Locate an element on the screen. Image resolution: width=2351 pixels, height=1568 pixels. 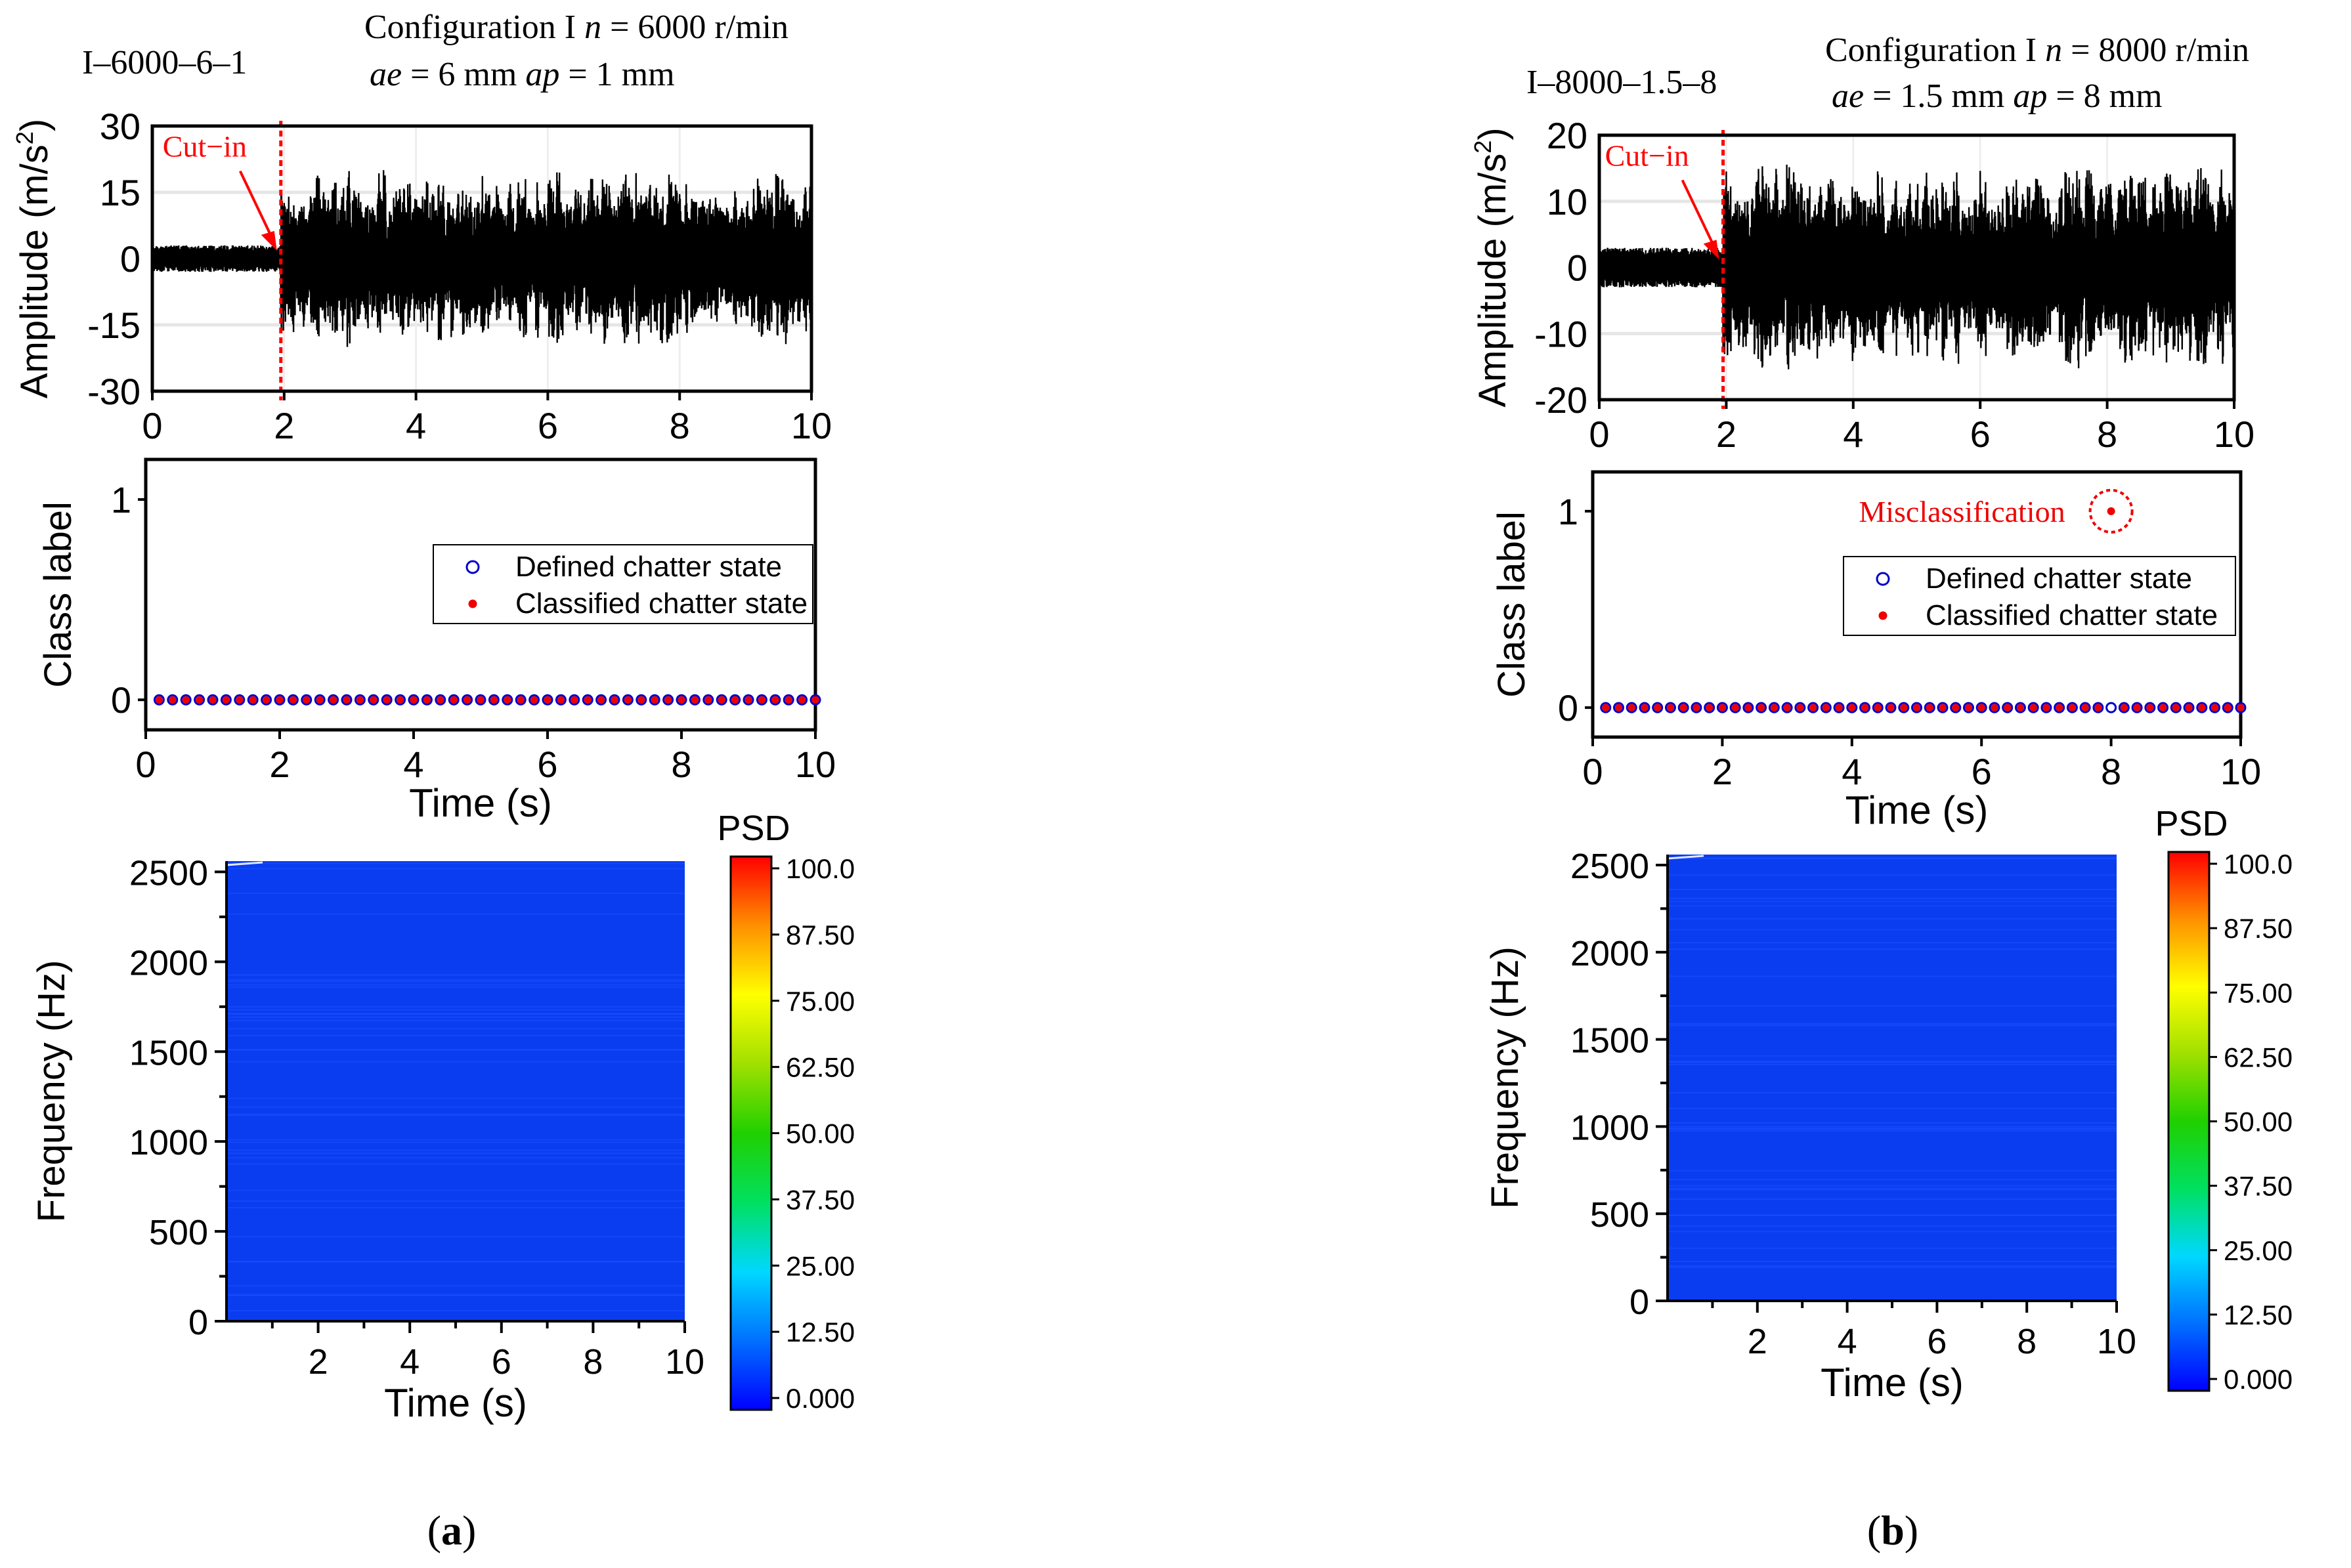
config-line-2: ae = 1.5 mm ap = 8 mm is located at coordinates (1998, 96).